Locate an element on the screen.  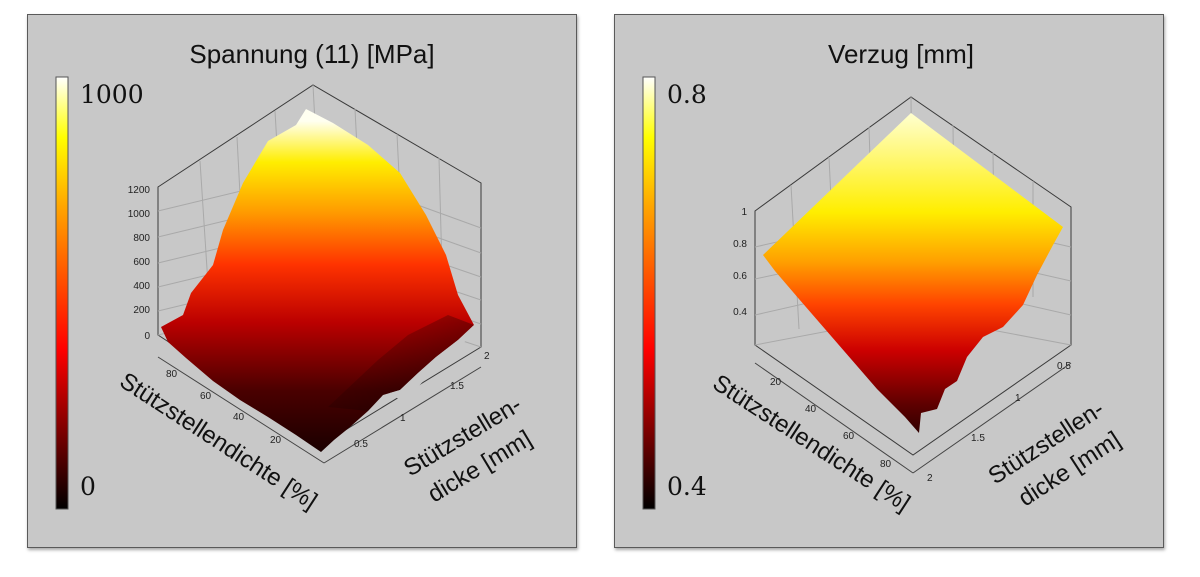
z-tick-label: 0.8 is located at coordinates (740, 244).